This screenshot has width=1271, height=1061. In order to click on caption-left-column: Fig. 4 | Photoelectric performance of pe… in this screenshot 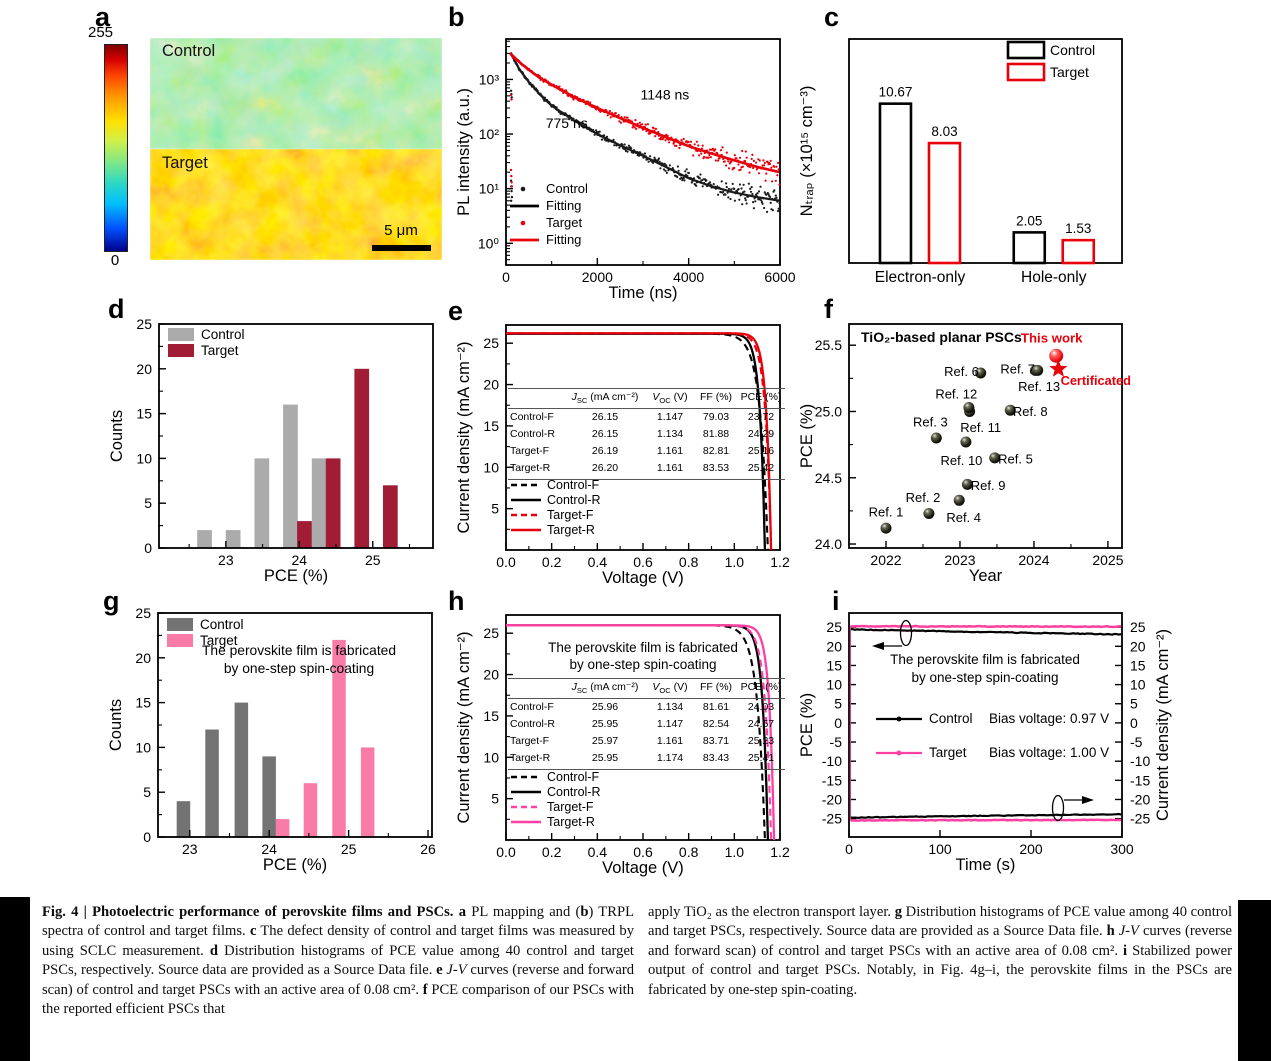, I will do `click(338, 961)`.